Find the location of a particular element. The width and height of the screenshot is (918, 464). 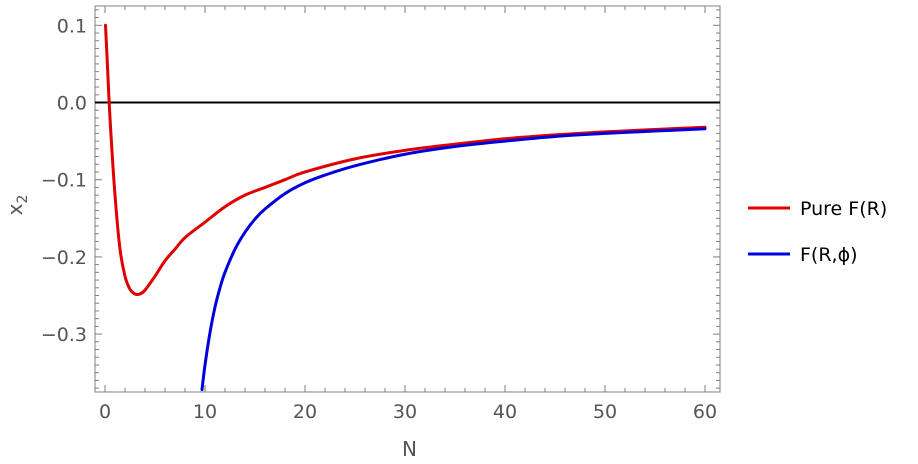

x-tick-label: 10 is located at coordinates (205, 412).